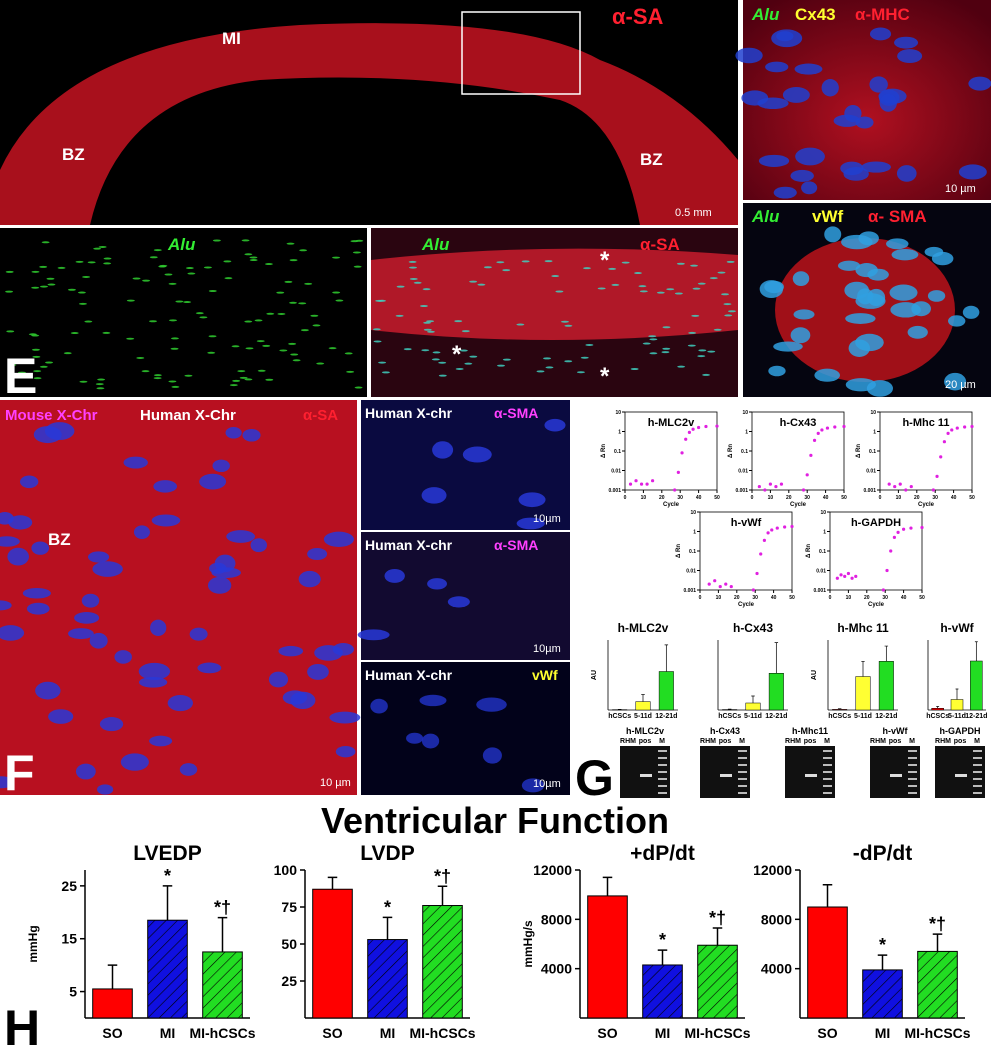 Image resolution: width=991 pixels, height=1050 pixels. I want to click on y-tick-label: 4000, so click(556, 969).